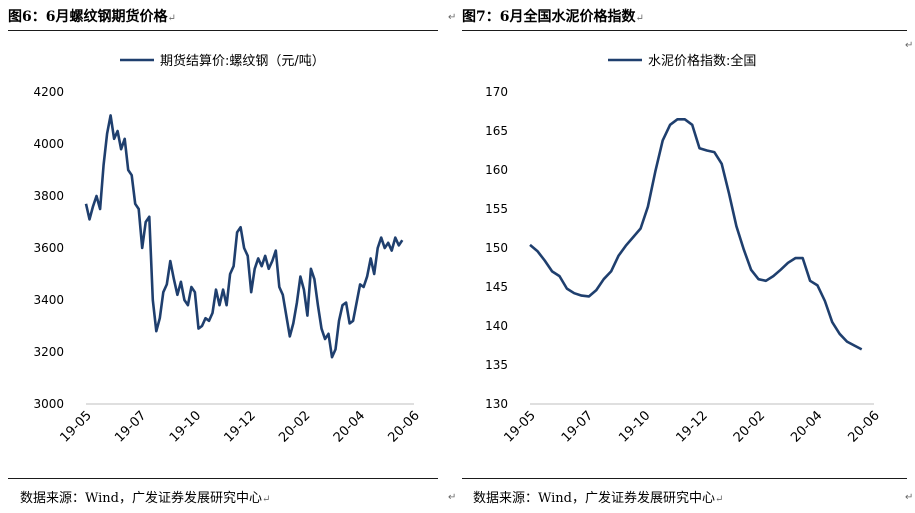 This screenshot has width=915, height=513. I want to click on y-tick-label: 4200, so click(48, 92).